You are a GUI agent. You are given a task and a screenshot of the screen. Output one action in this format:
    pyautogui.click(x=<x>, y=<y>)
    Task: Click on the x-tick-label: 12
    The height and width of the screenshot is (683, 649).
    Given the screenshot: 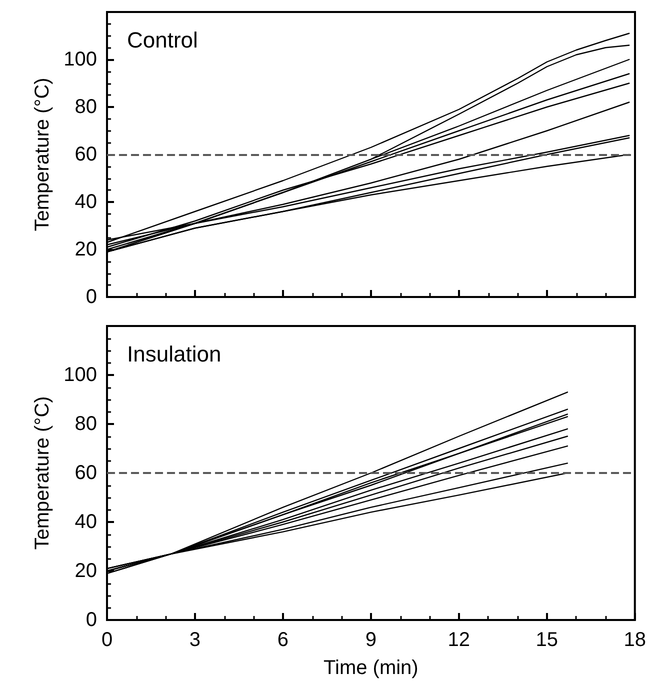 What is the action you would take?
    pyautogui.click(x=459, y=640)
    